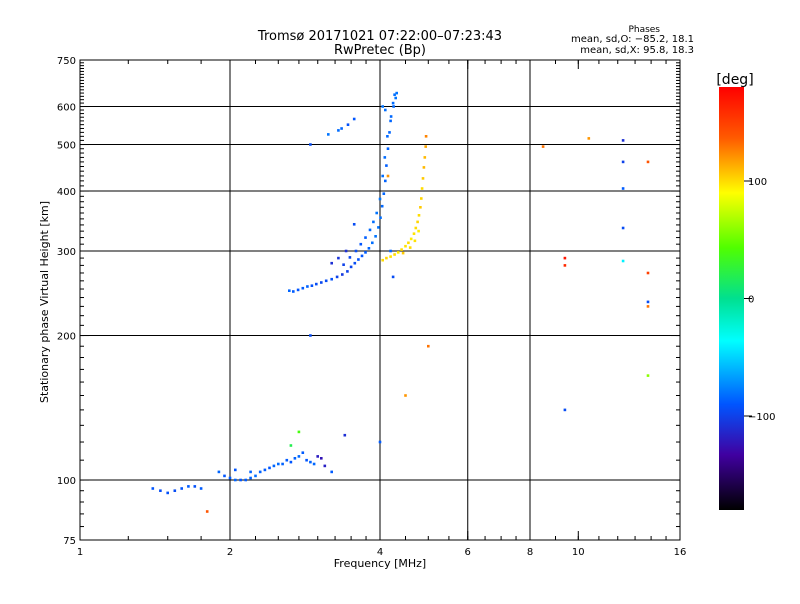  I want to click on y-tick-label: 750, so click(66, 61).